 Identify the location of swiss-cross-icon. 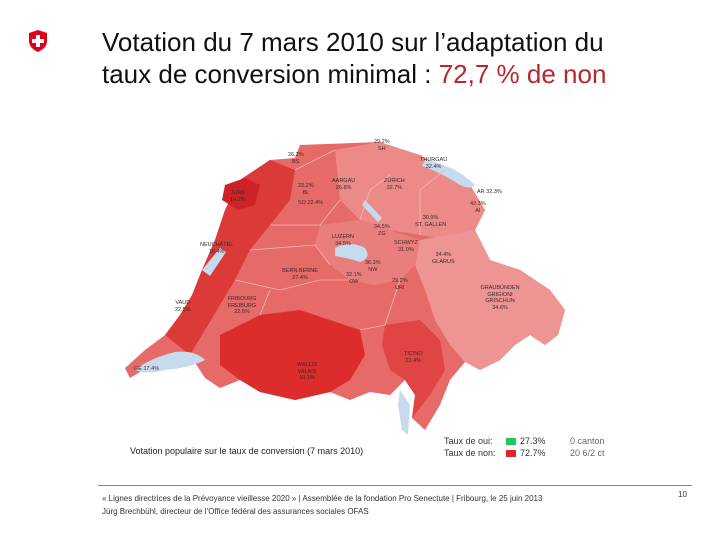
(38, 41).